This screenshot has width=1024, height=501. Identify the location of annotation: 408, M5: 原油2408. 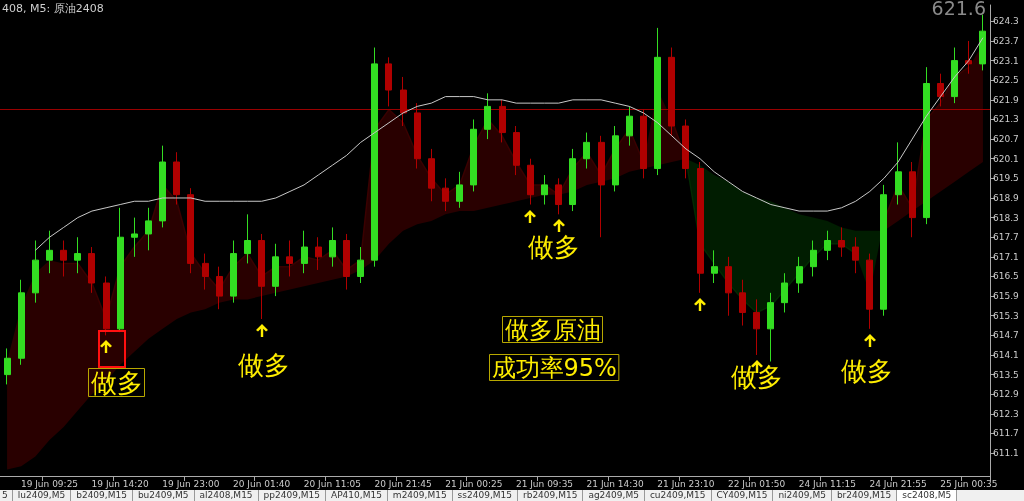
(53, 8).